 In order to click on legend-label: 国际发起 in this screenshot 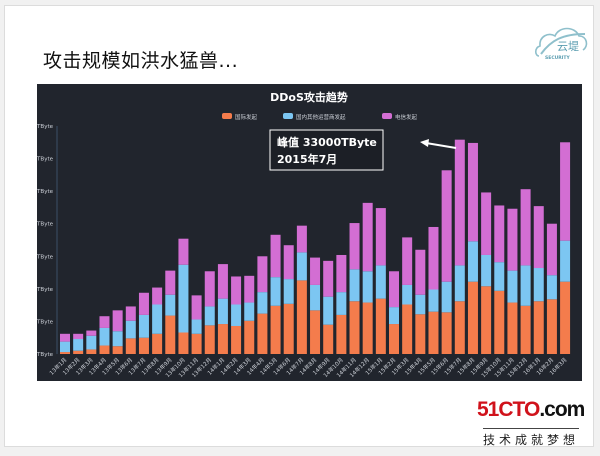, I will do `click(246, 117)`.